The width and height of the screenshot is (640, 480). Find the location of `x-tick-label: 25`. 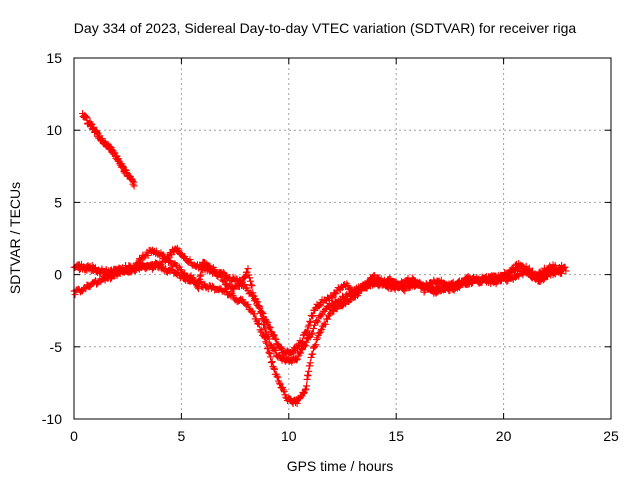

x-tick-label: 25 is located at coordinates (611, 436).